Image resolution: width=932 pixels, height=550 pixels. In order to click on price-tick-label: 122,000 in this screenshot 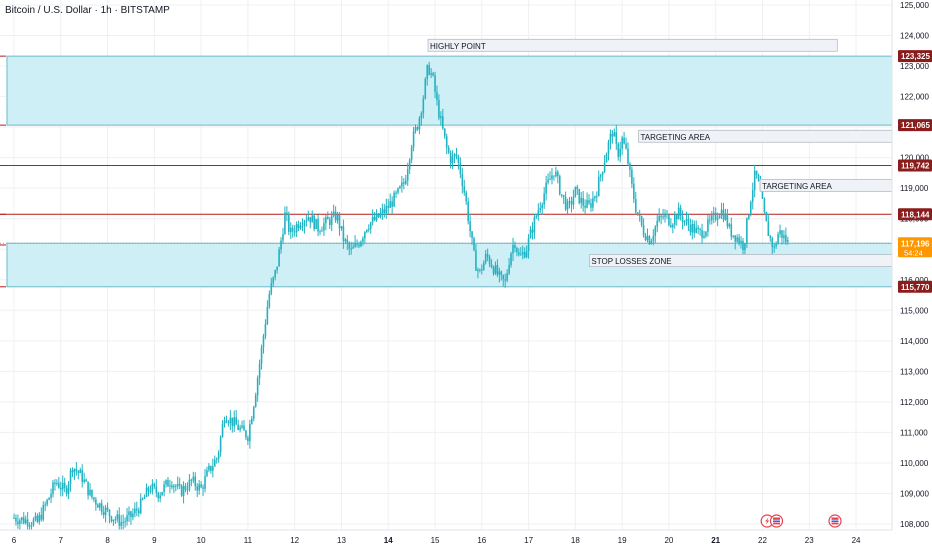, I will do `click(914, 97)`.